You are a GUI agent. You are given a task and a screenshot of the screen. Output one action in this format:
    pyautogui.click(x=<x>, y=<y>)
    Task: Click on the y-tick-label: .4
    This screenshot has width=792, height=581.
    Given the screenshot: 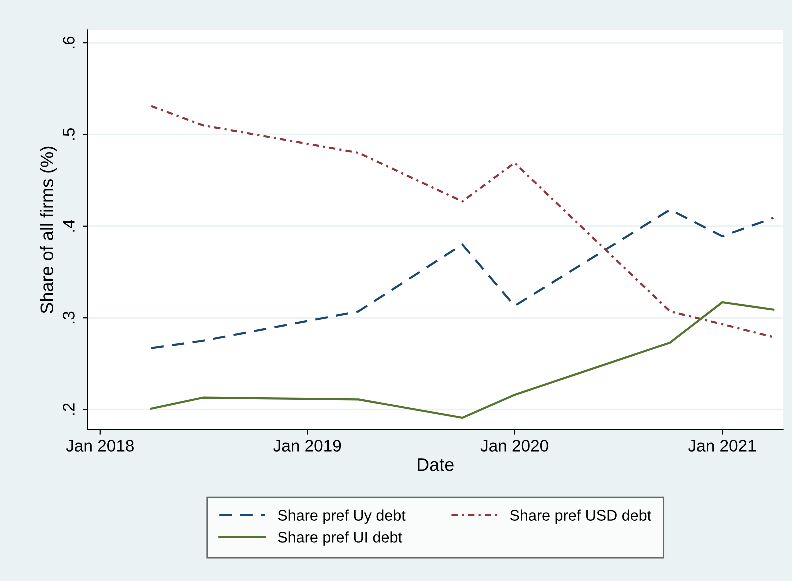 What is the action you would take?
    pyautogui.click(x=69, y=226)
    